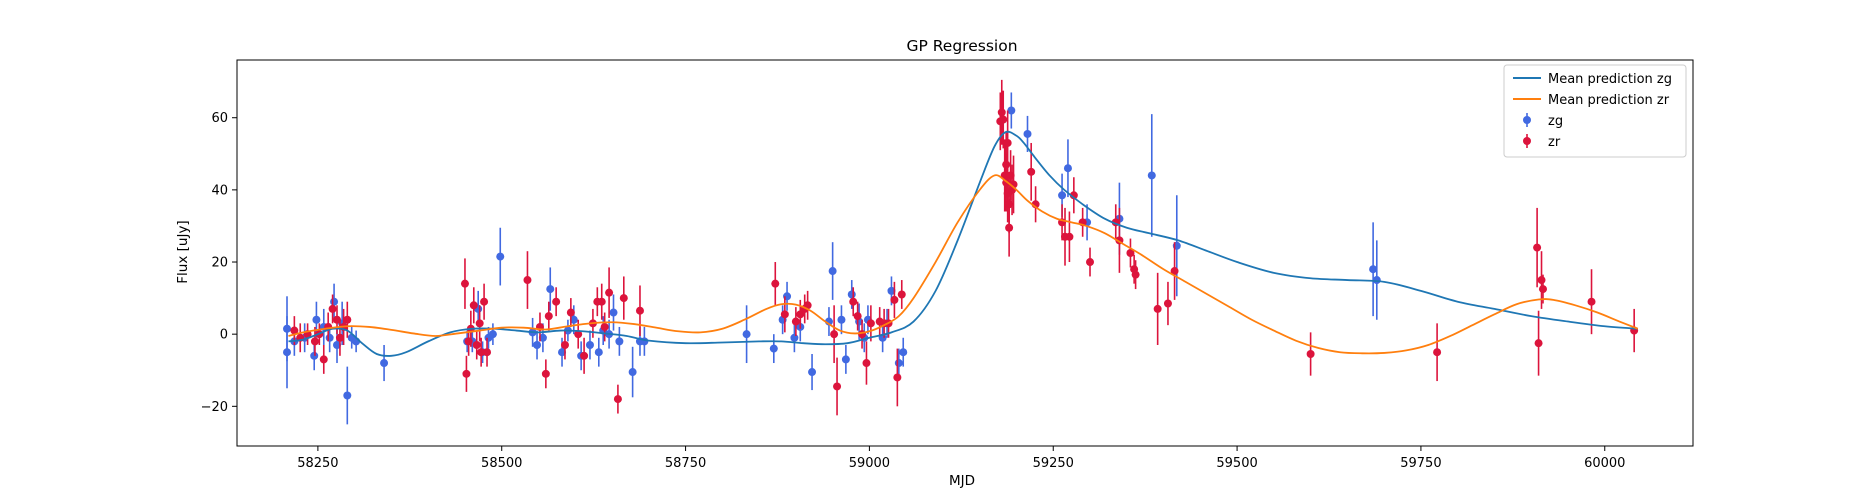 This screenshot has width=1875, height=500. I want to click on x-tick-label: 60000, so click(1604, 463).